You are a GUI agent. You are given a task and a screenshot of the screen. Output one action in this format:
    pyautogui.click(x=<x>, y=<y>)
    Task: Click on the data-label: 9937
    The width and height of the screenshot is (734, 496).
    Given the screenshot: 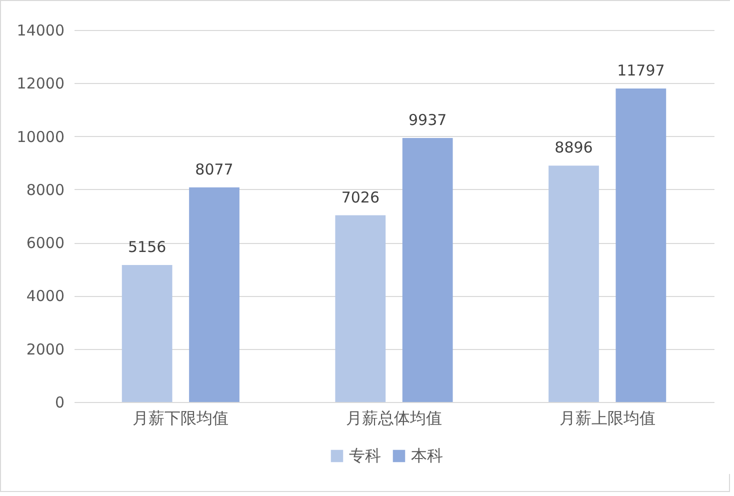 What is the action you would take?
    pyautogui.click(x=427, y=119)
    